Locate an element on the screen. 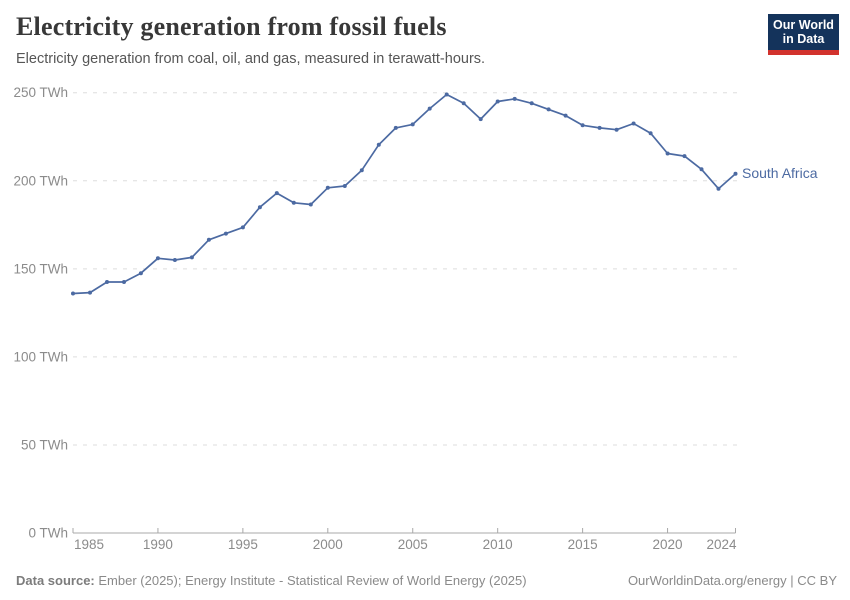 This screenshot has width=850, height=600. y-axis-label: 200 TWh is located at coordinates (40, 180).